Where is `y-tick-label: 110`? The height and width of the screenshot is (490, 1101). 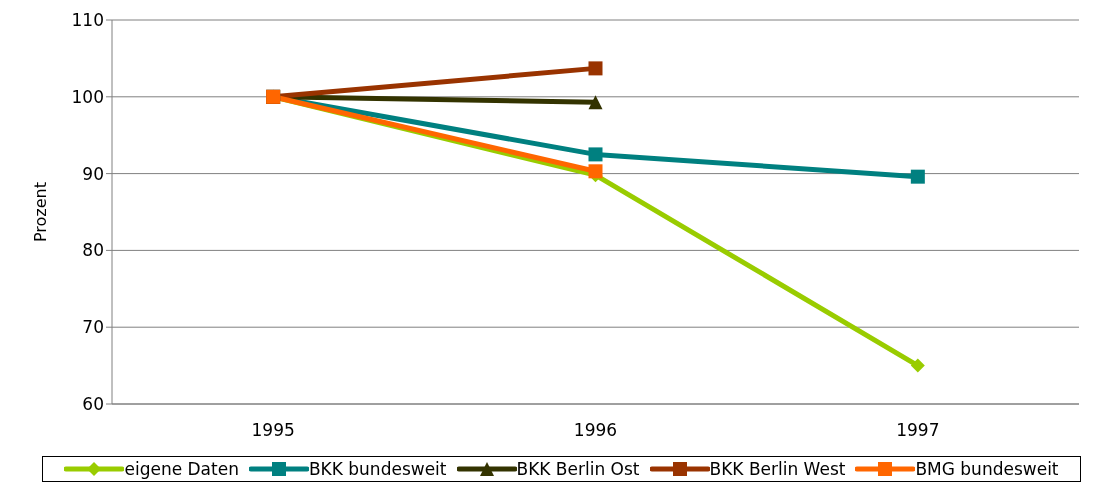 y-tick-label: 110 is located at coordinates (87, 20).